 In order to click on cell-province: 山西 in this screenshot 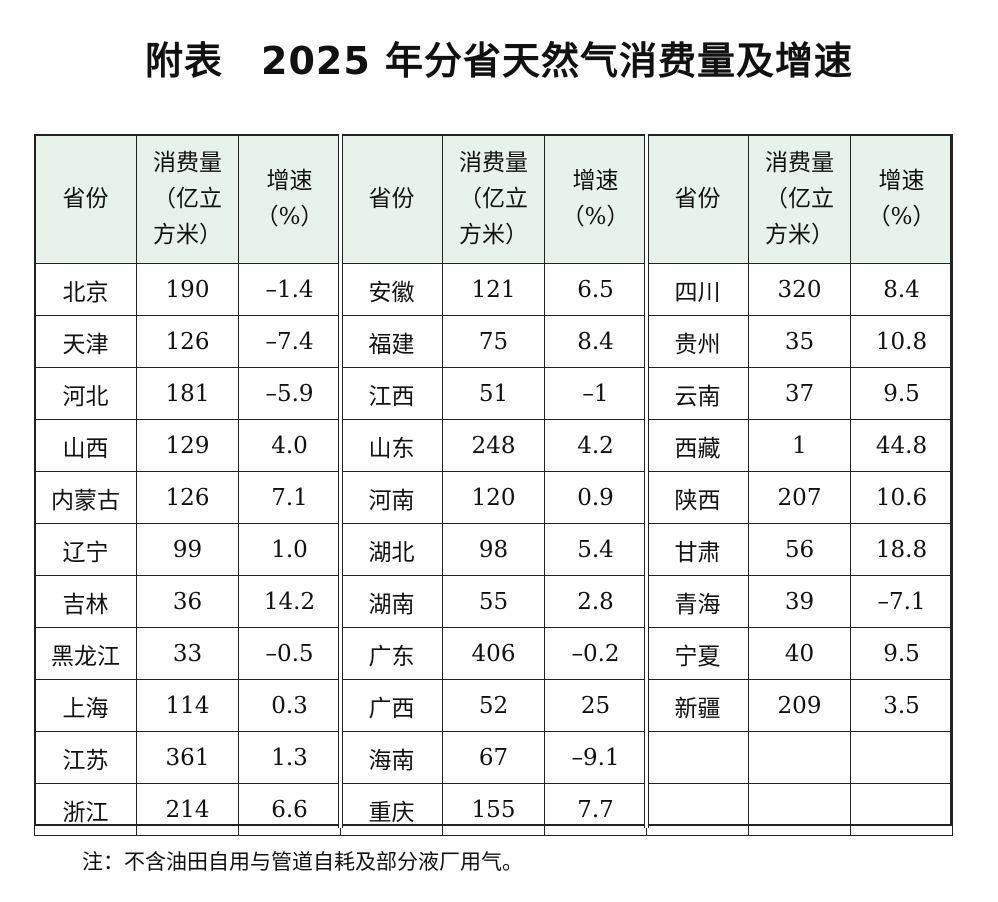, I will do `click(85, 445)`.